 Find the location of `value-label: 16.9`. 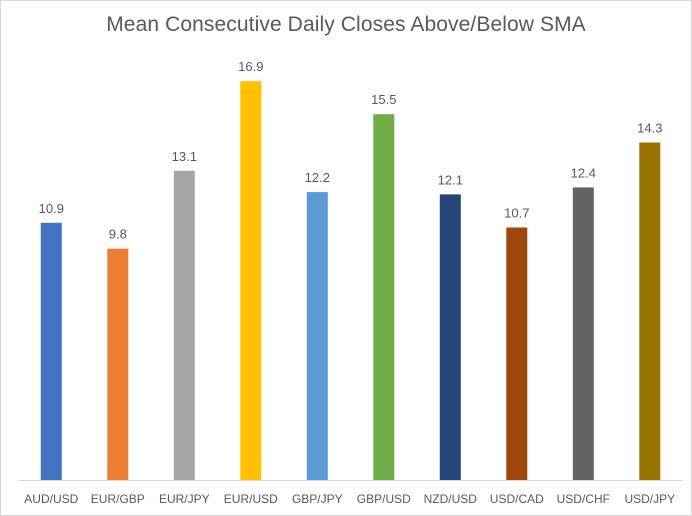

value-label: 16.9 is located at coordinates (250, 66).